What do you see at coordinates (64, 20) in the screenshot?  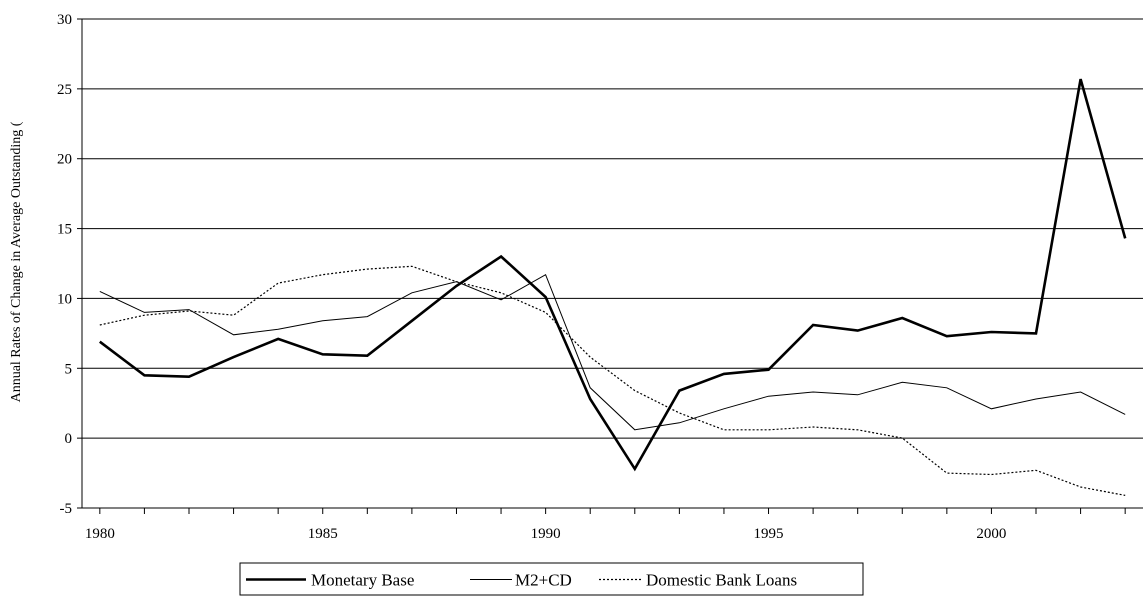 I see `y-tick-label: 30` at bounding box center [64, 20].